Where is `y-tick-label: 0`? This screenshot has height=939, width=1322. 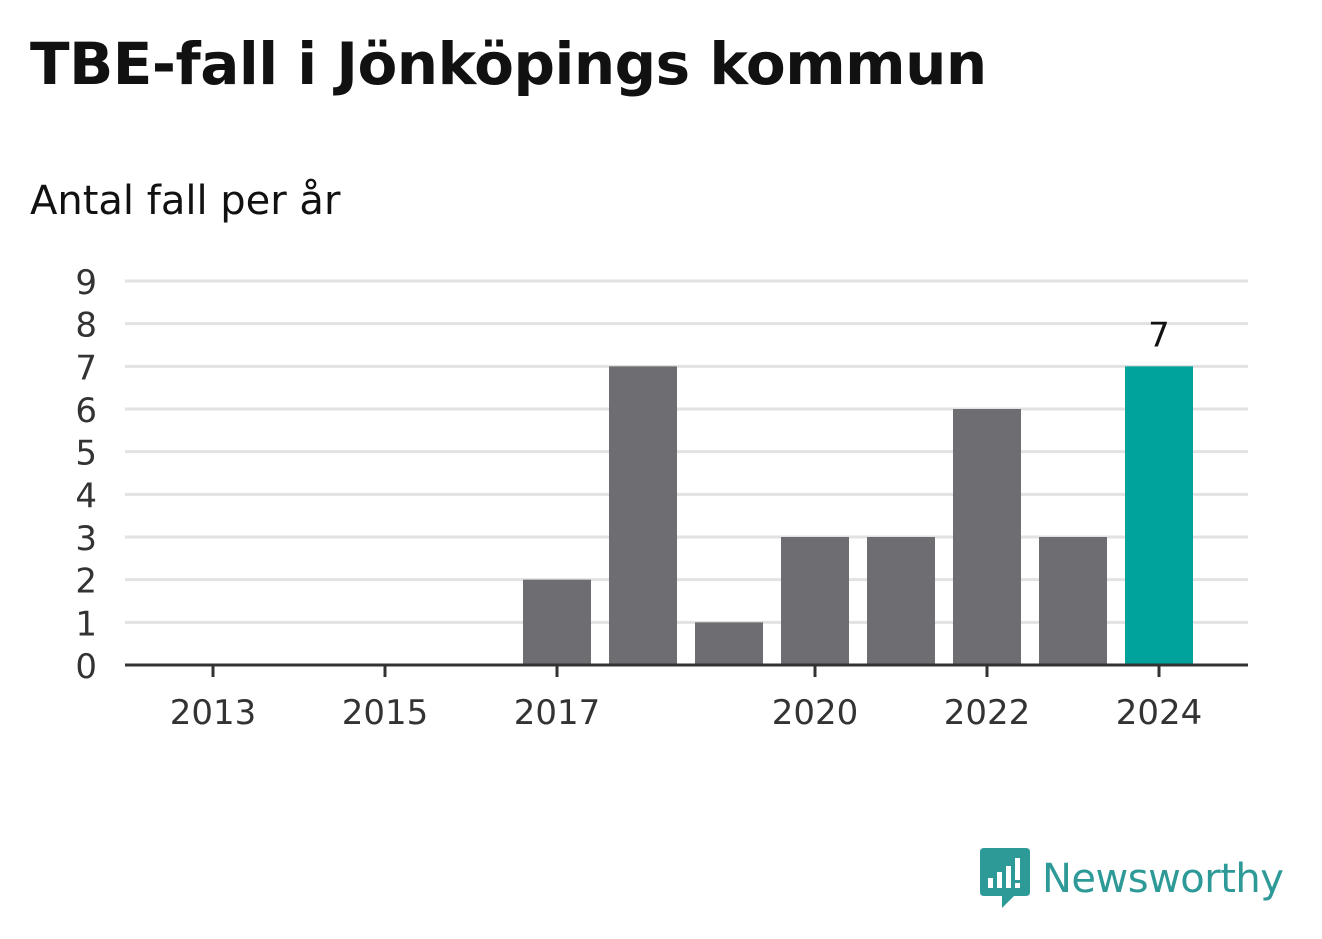
y-tick-label: 0 is located at coordinates (86, 667).